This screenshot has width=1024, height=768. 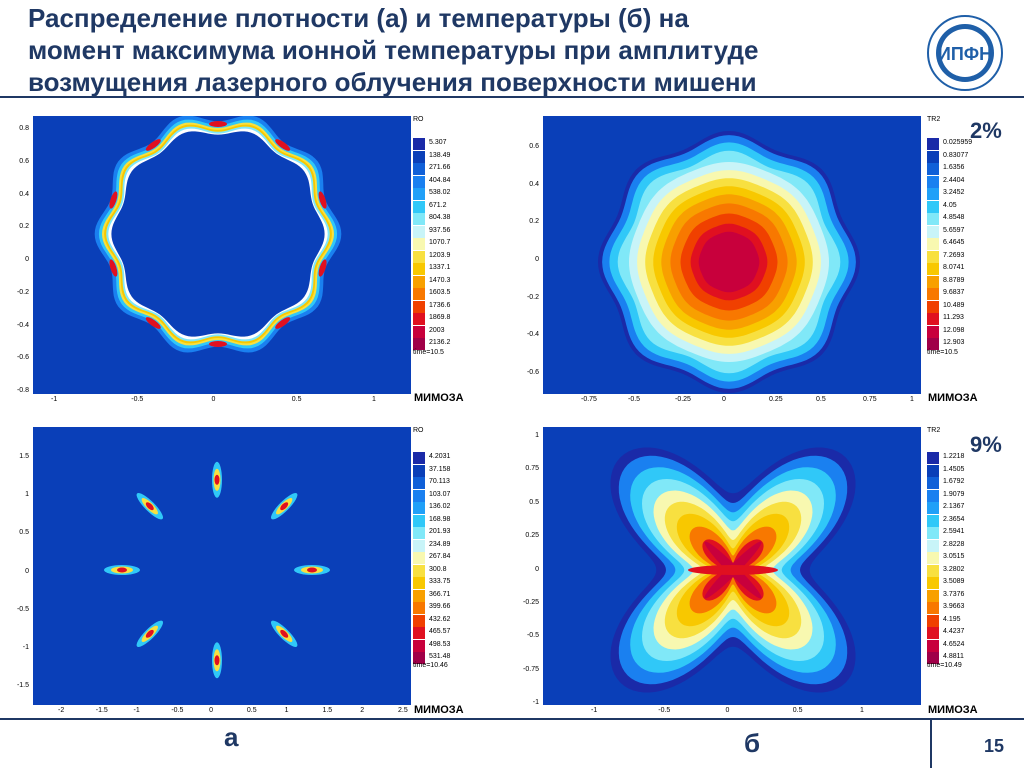 What do you see at coordinates (440, 167) in the screenshot?
I see `legend-value: 271.66` at bounding box center [440, 167].